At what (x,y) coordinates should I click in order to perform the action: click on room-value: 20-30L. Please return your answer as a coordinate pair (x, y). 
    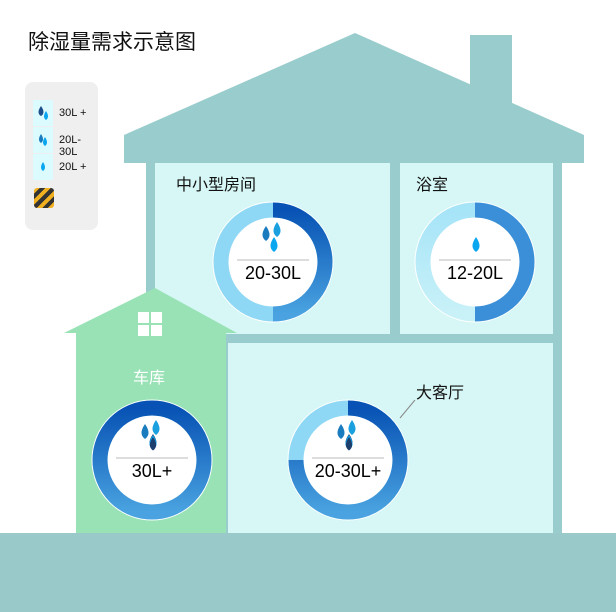
    Looking at the image, I should click on (273, 273).